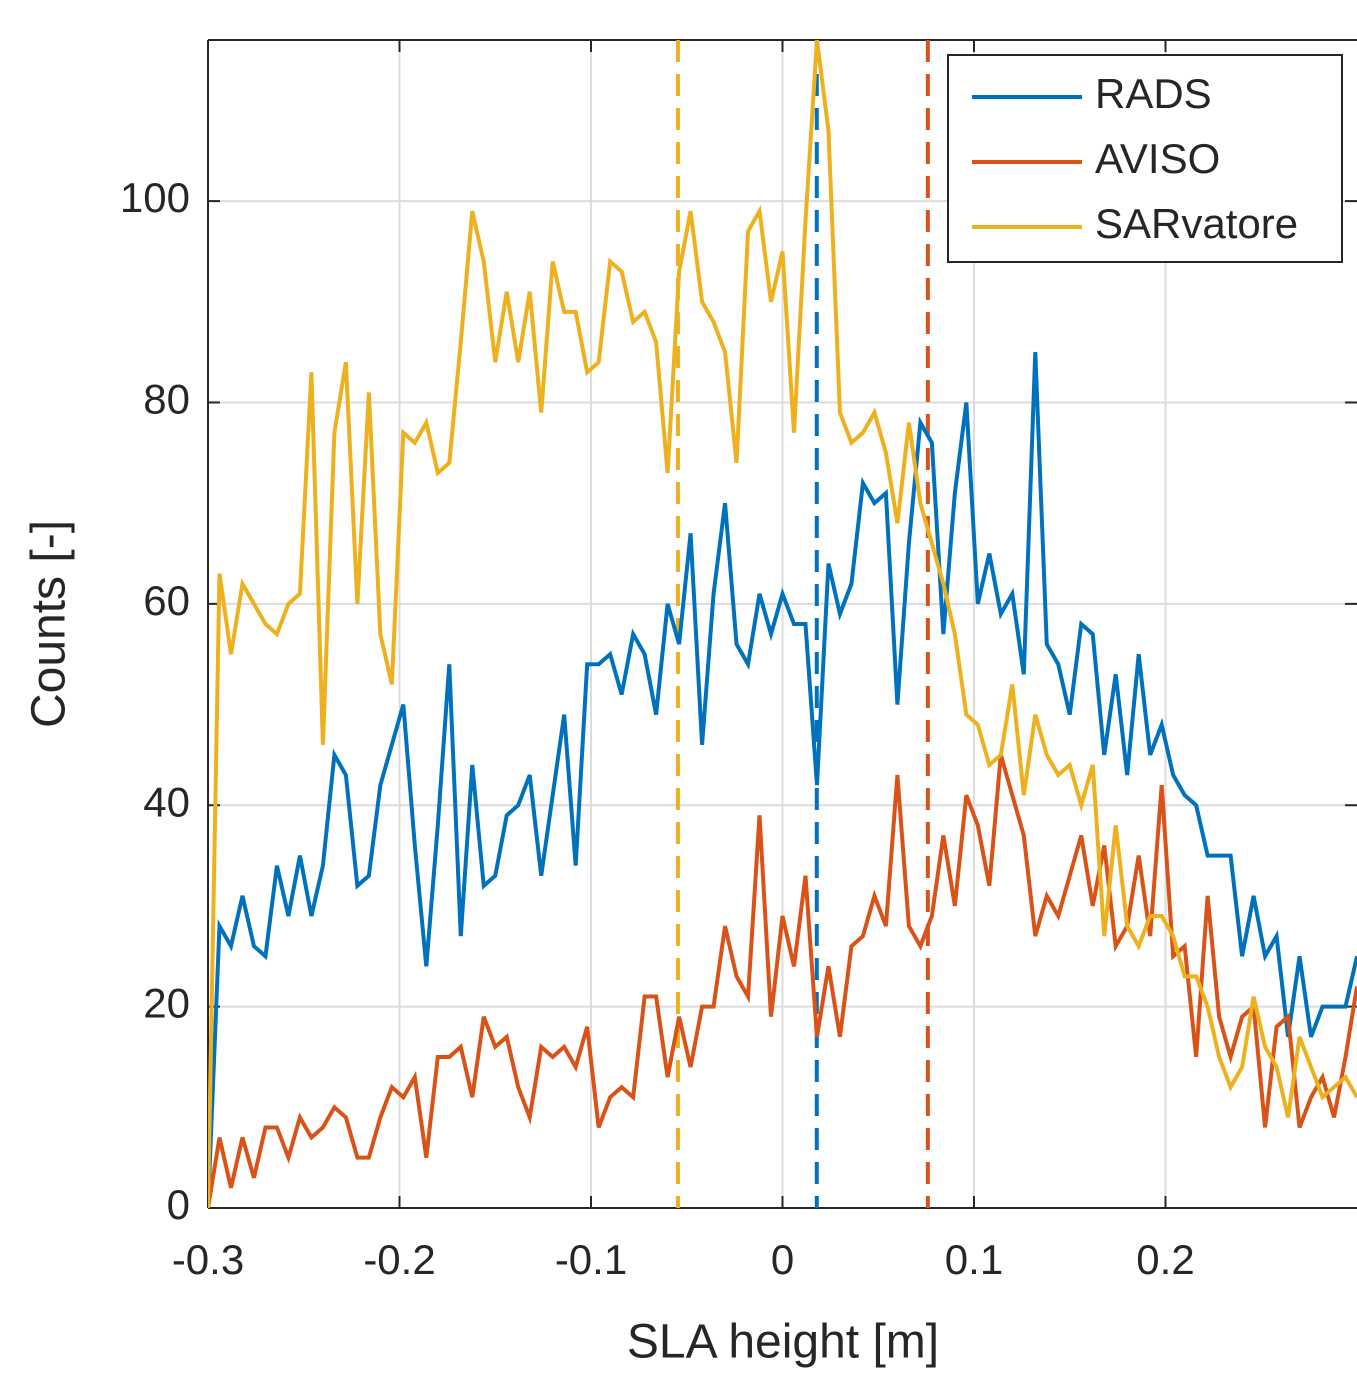 The height and width of the screenshot is (1378, 1357). Describe the element at coordinates (783, 1342) in the screenshot. I see `x-axis-label: SLA height [m]` at that location.